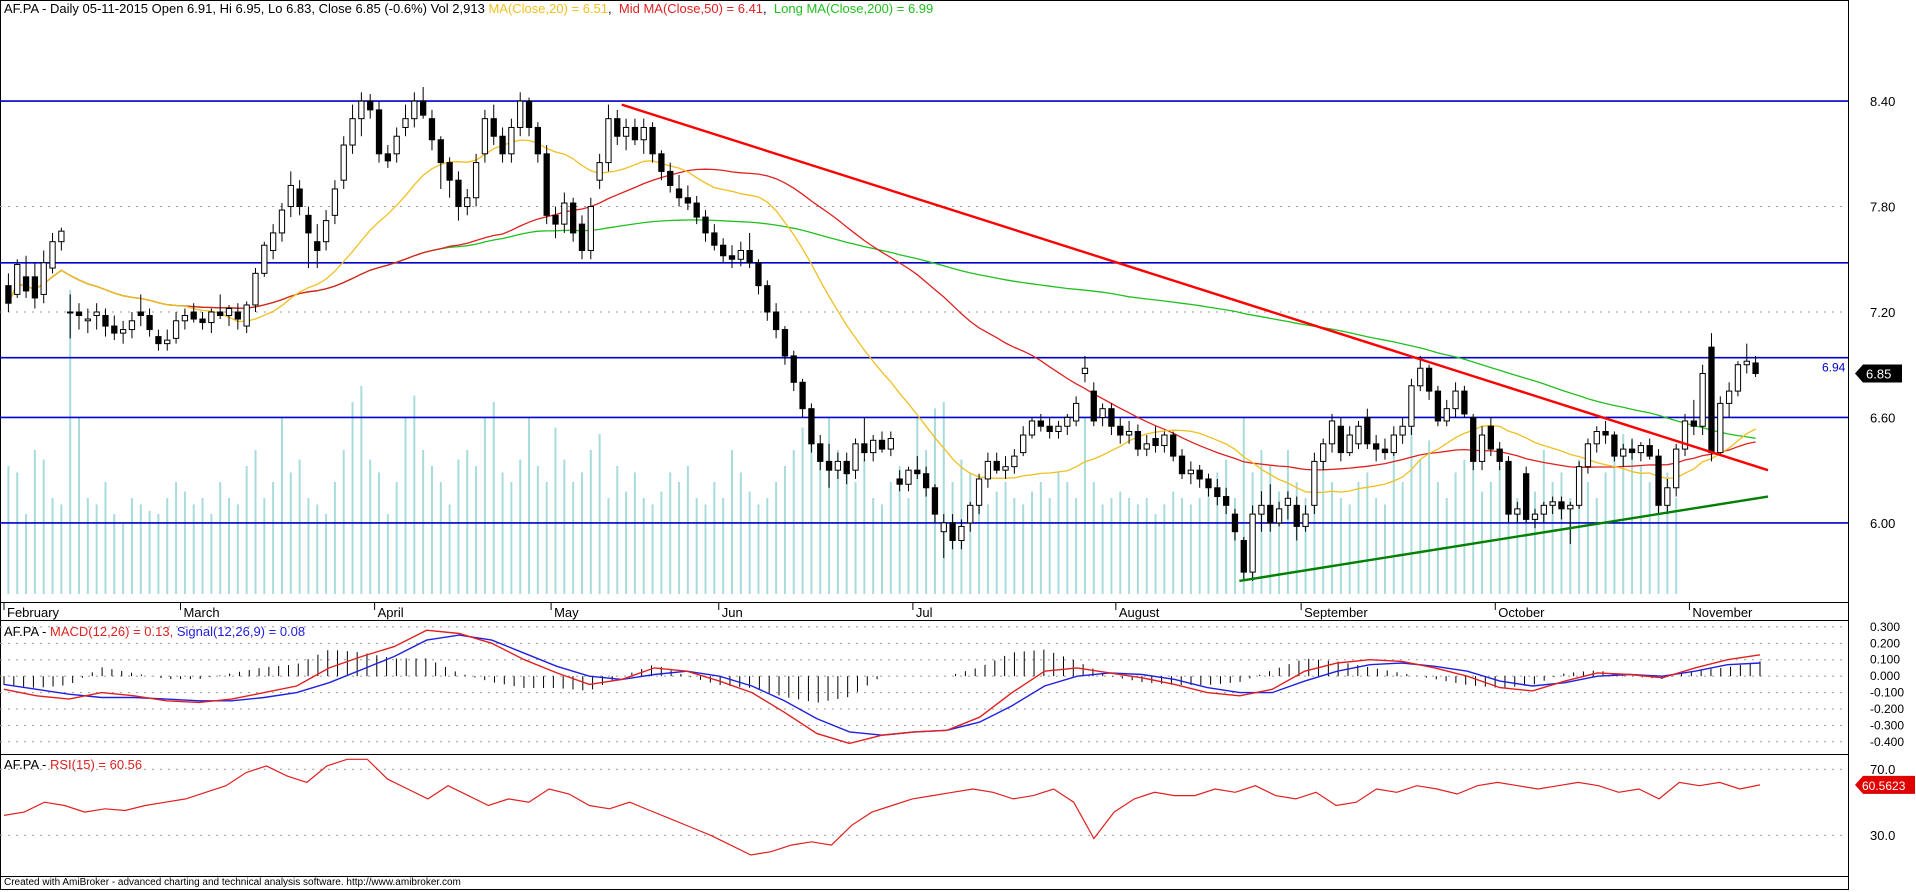  Describe the element at coordinates (1885, 660) in the screenshot. I see `macd-y-tick: 0.100` at that location.